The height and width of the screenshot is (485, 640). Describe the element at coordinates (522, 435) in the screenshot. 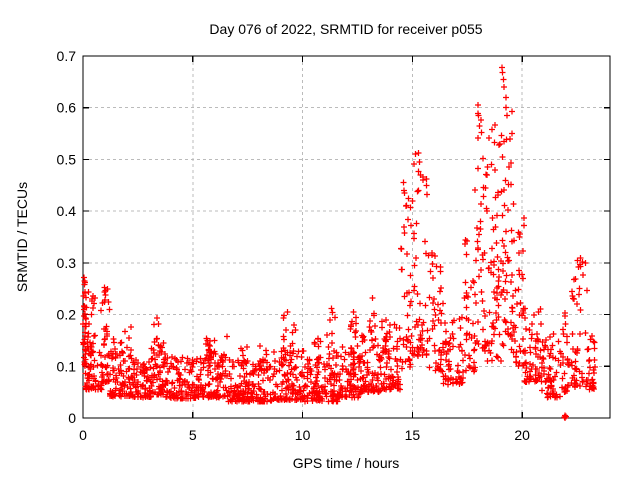

I see `x-tick-label: 20` at that location.